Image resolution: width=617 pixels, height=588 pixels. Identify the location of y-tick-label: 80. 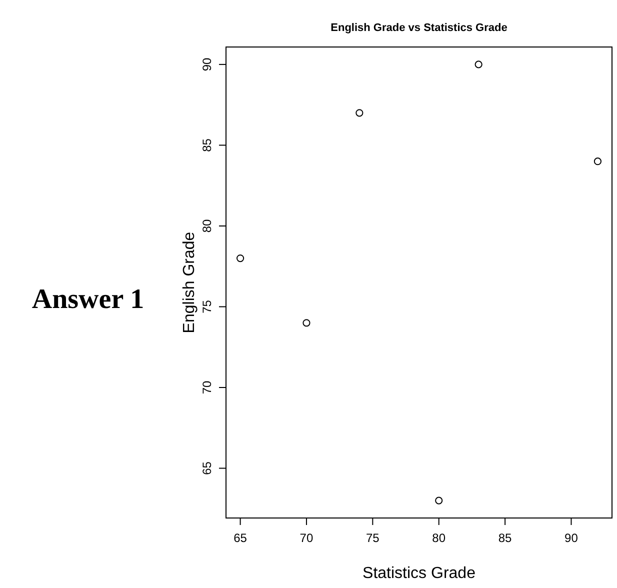
(207, 225).